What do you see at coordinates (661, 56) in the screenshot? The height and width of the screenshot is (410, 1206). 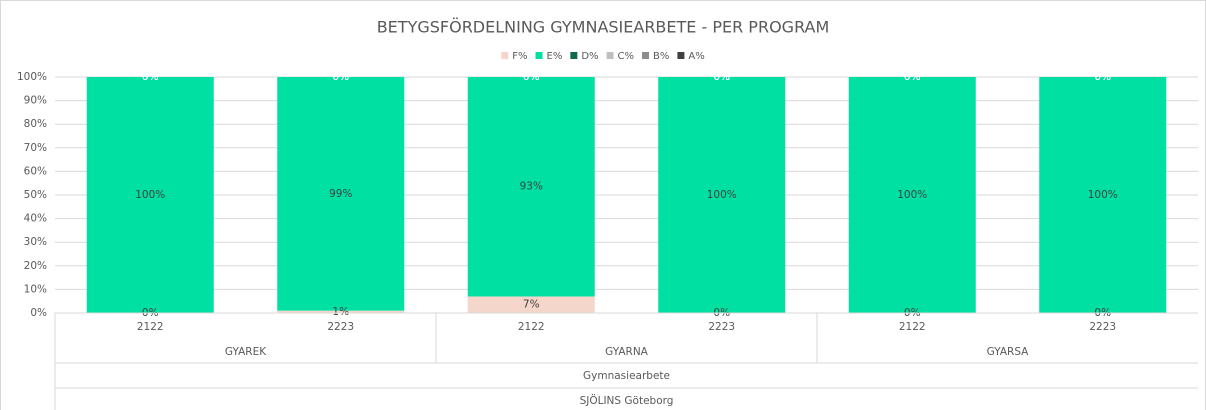 I see `legend-label: B%` at bounding box center [661, 56].